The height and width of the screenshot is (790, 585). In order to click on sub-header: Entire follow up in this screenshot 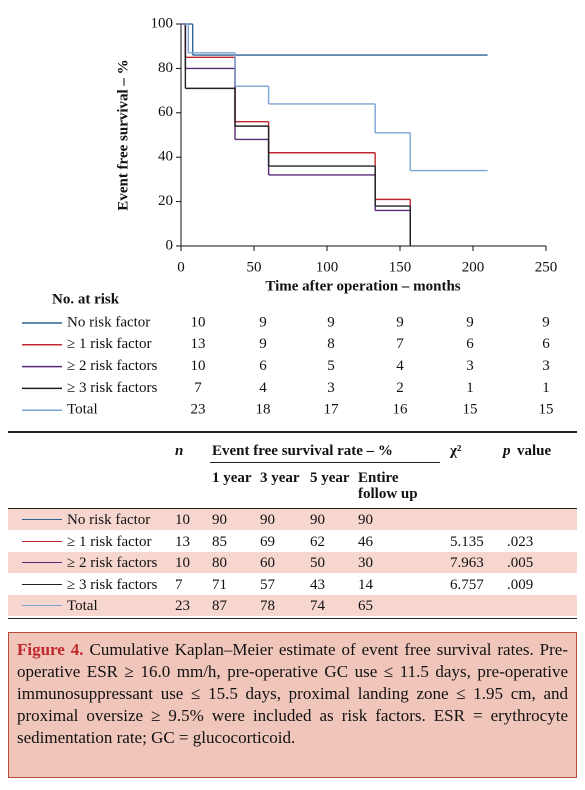, I will do `click(388, 486)`.